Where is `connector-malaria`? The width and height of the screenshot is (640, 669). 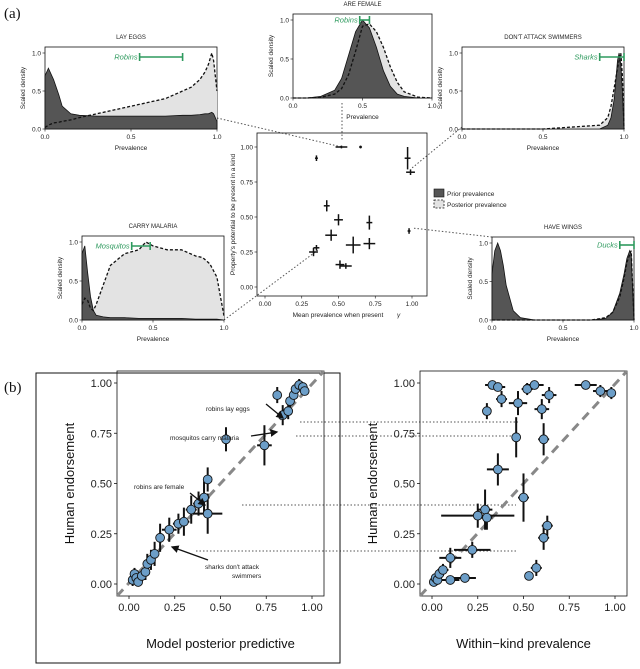 connector-malaria is located at coordinates (271, 285).